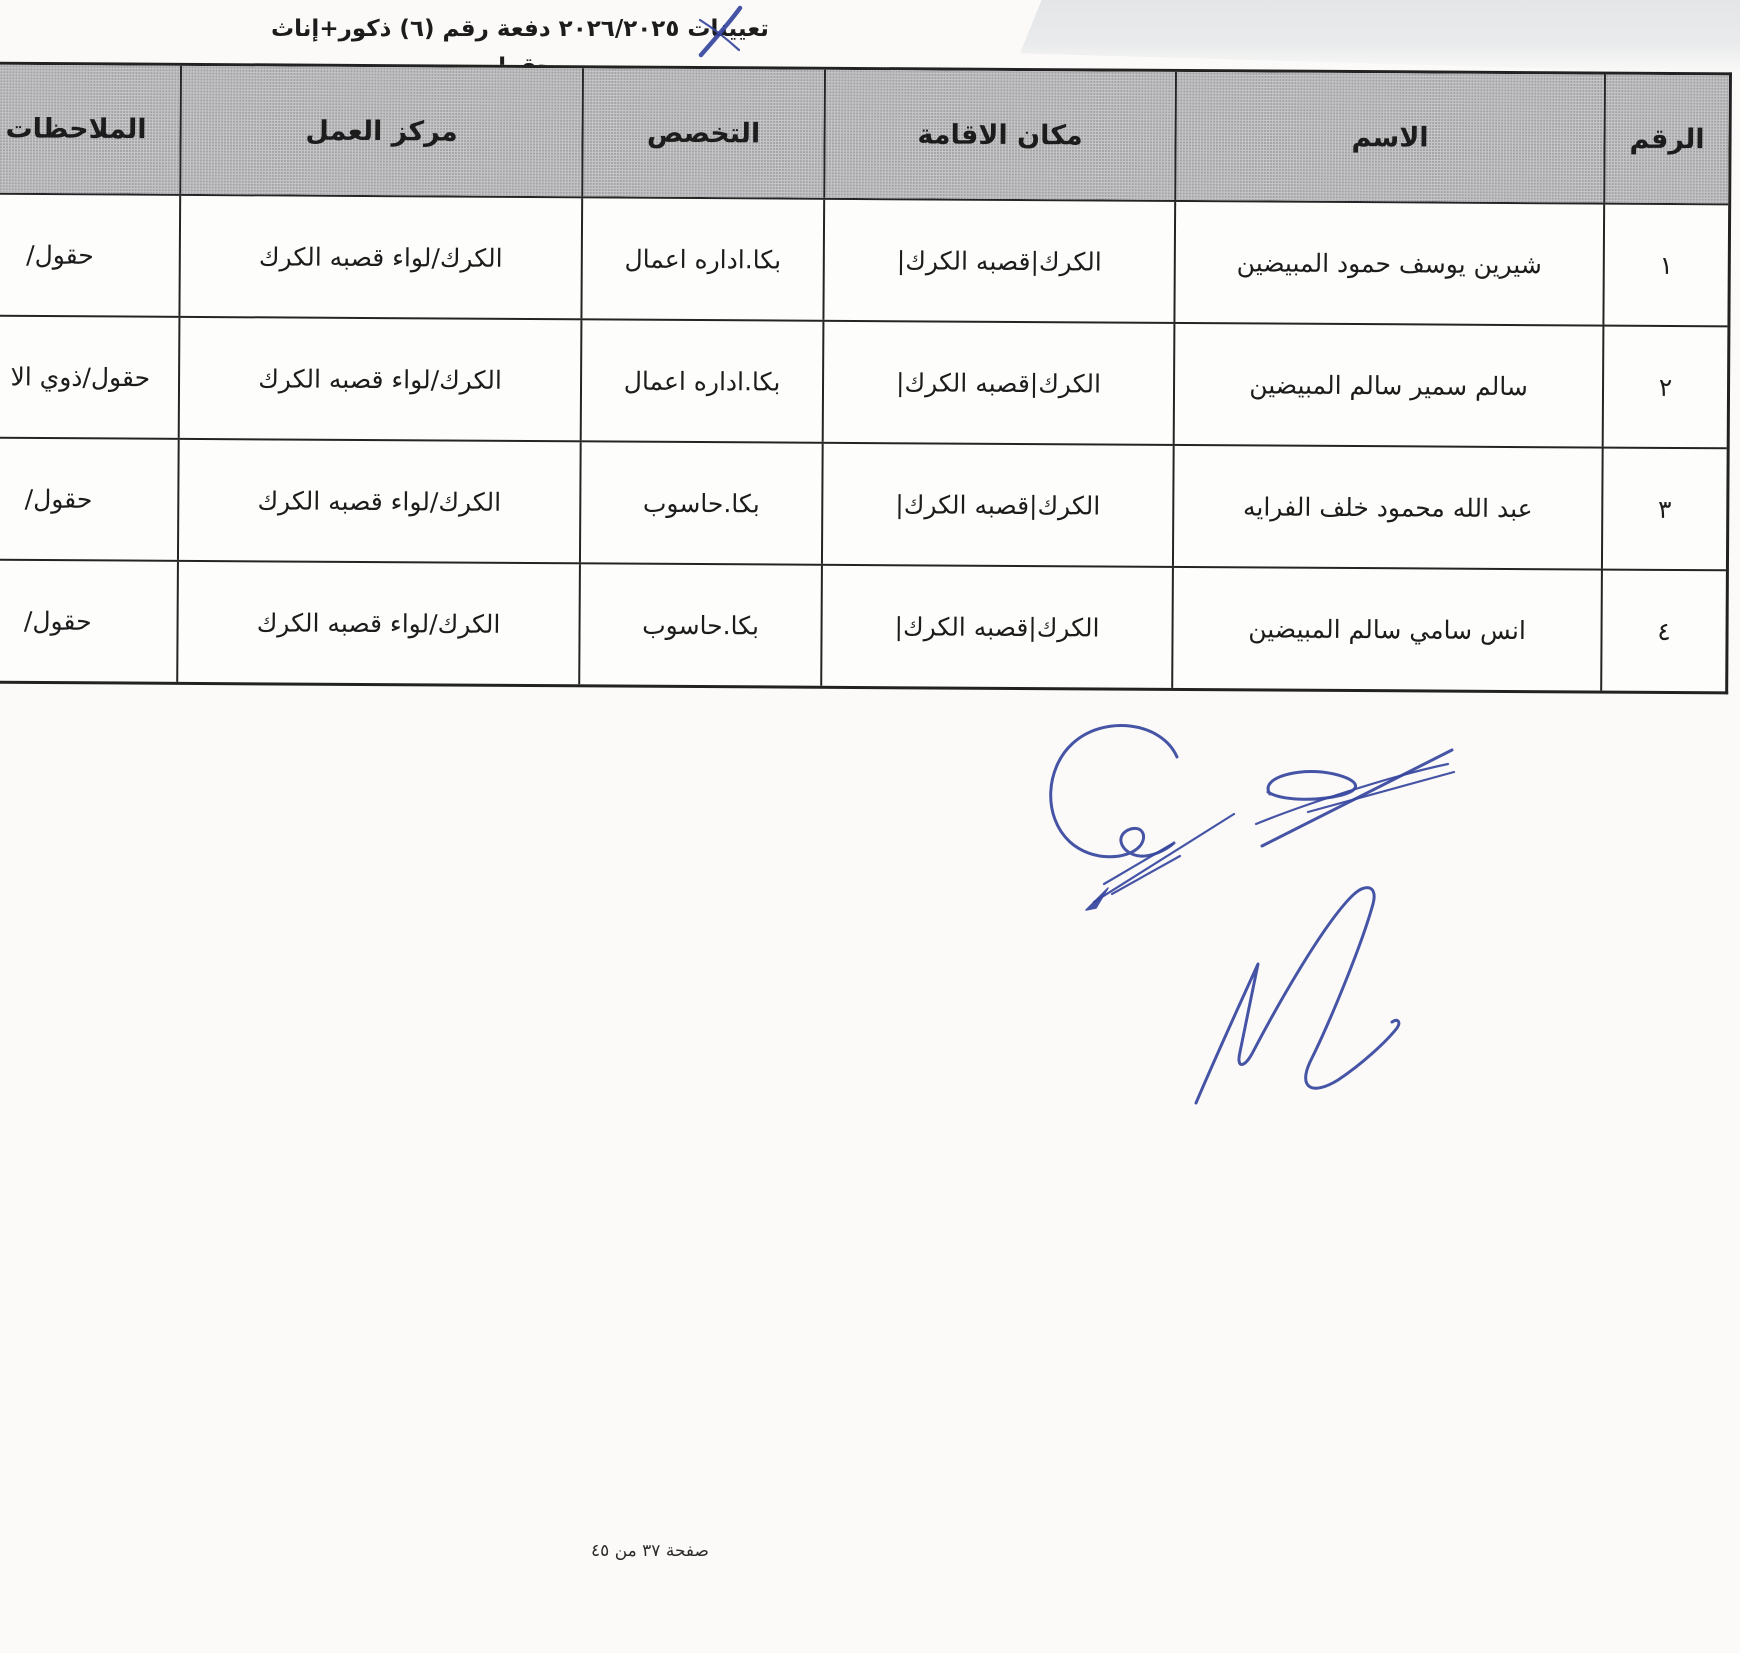 Image resolution: width=1740 pixels, height=1653 pixels. What do you see at coordinates (1386, 507) in the screenshot?
I see `cell-name: عبد الله محمود خلف الفرايه` at bounding box center [1386, 507].